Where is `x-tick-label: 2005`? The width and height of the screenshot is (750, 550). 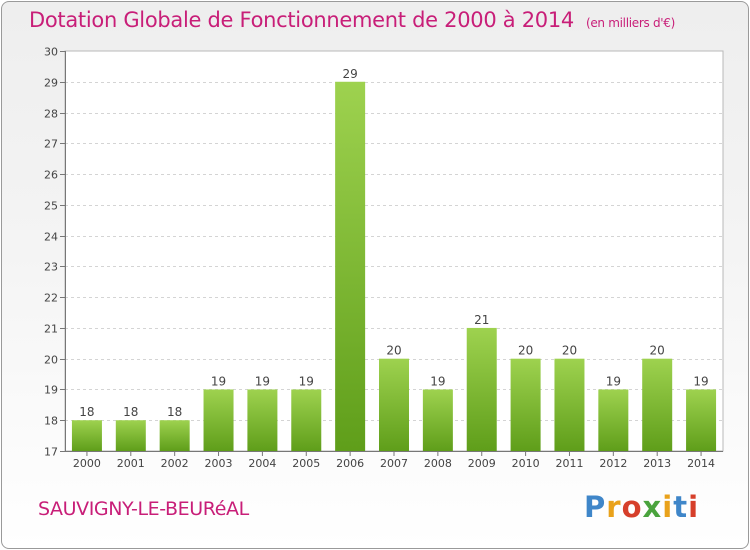 x-tick-label: 2005 is located at coordinates (306, 463).